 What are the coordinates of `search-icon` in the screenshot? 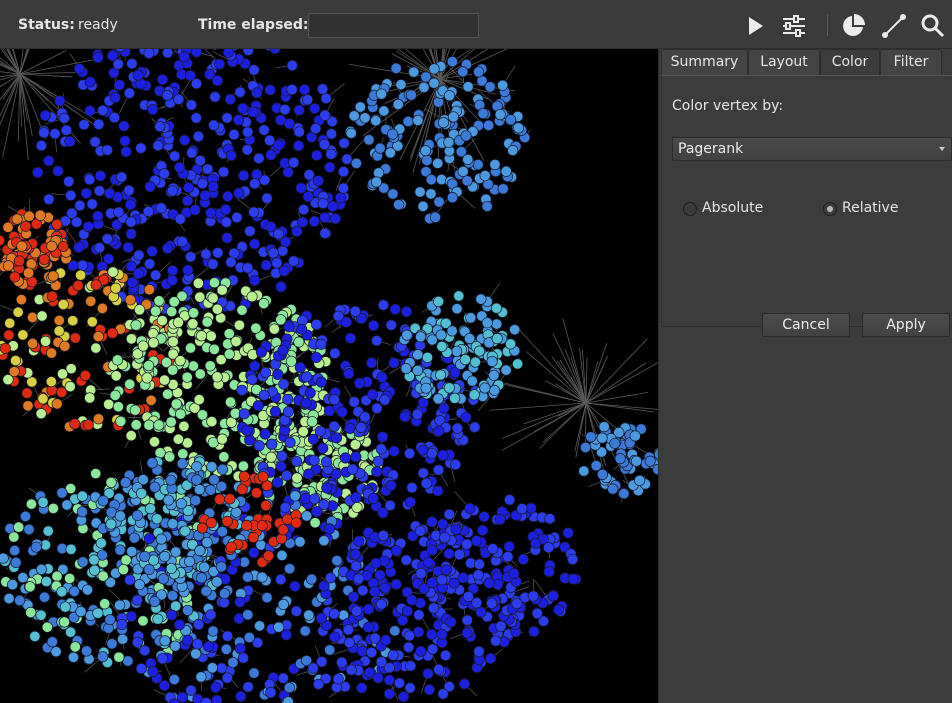 It's located at (933, 26).